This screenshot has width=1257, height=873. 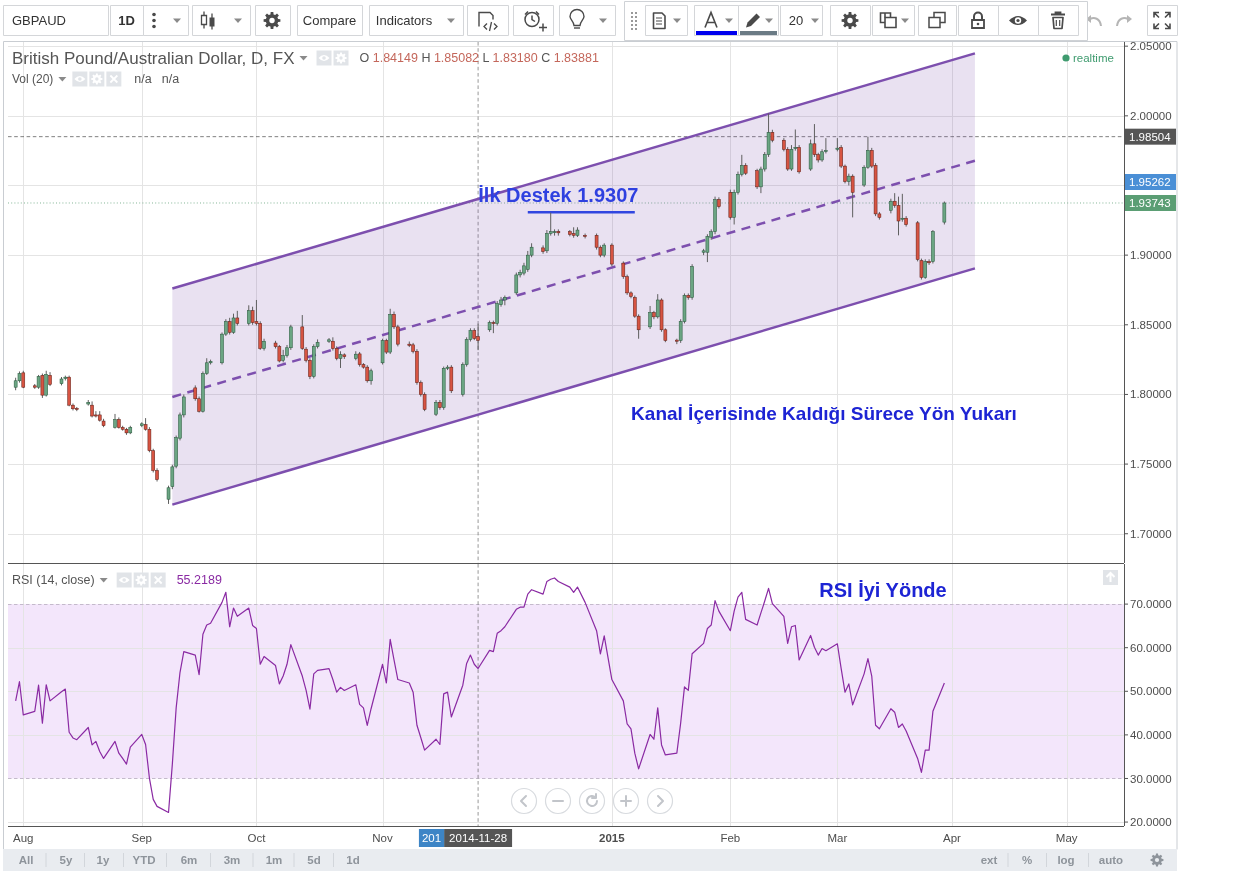 What do you see at coordinates (353, 860) in the screenshot?
I see `text: 1d` at bounding box center [353, 860].